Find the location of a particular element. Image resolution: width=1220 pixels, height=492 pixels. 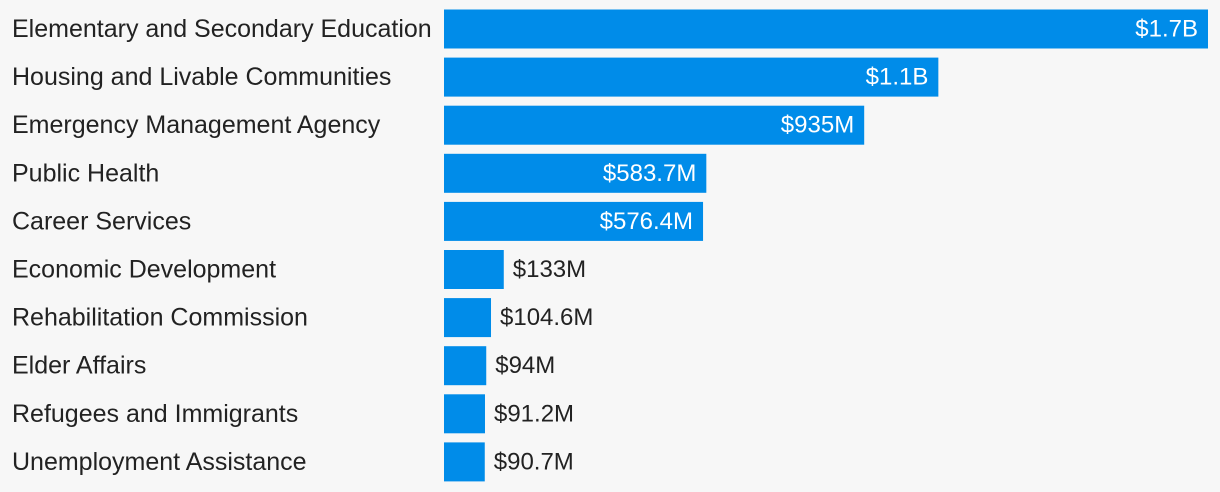

data-label: $1.1B is located at coordinates (897, 77).